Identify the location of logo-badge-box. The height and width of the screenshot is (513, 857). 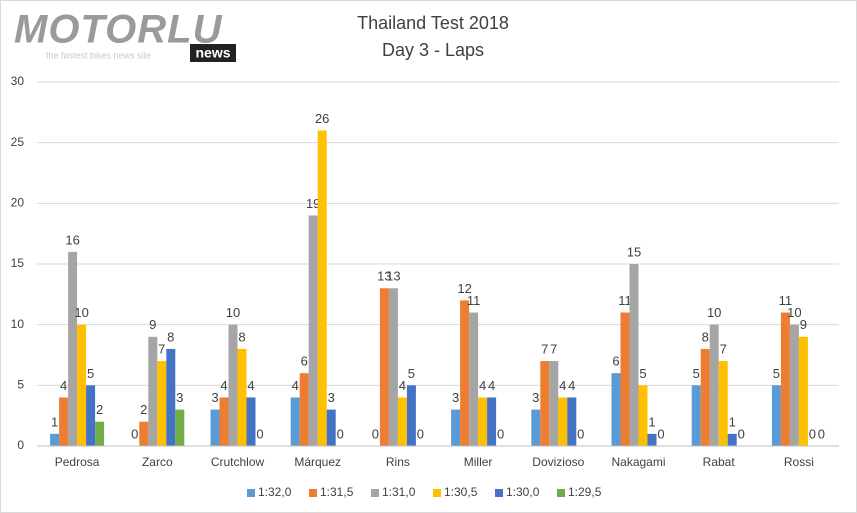
(213, 53).